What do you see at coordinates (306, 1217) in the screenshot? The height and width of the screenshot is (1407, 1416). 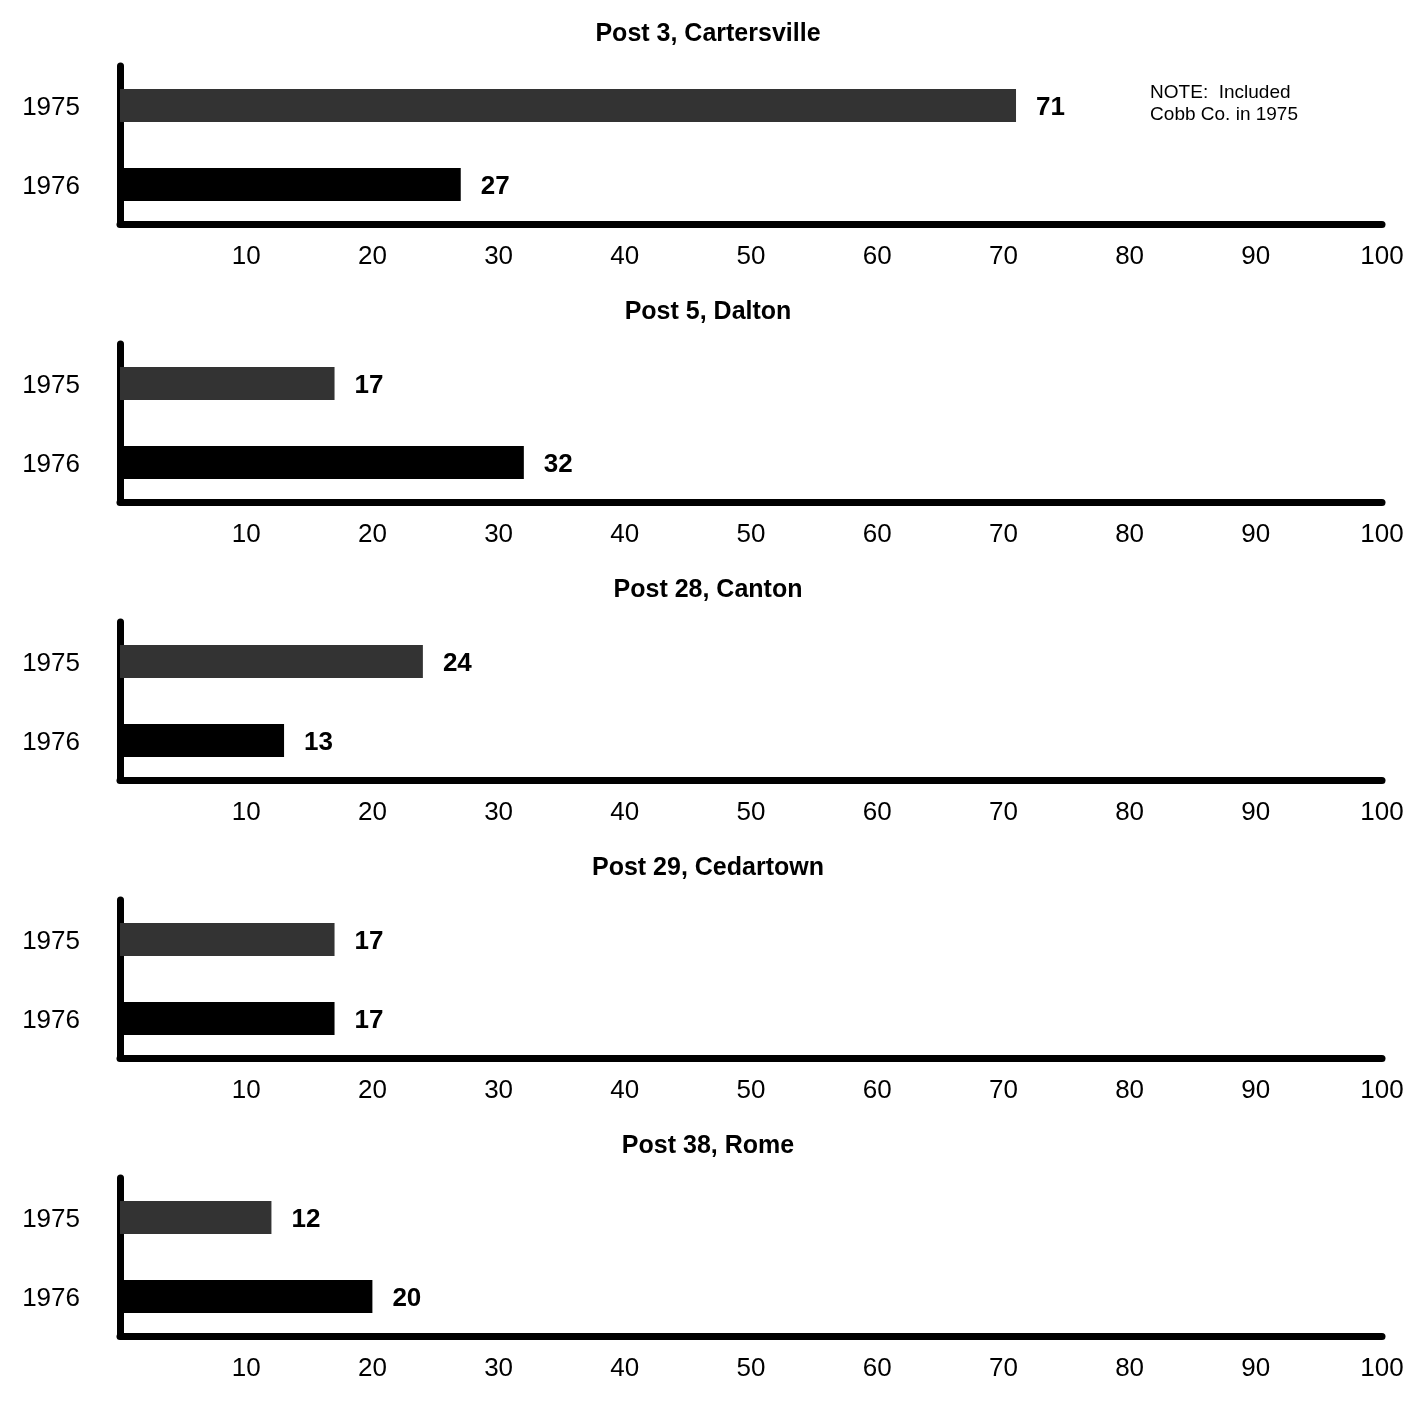 I see `data-label: 12` at bounding box center [306, 1217].